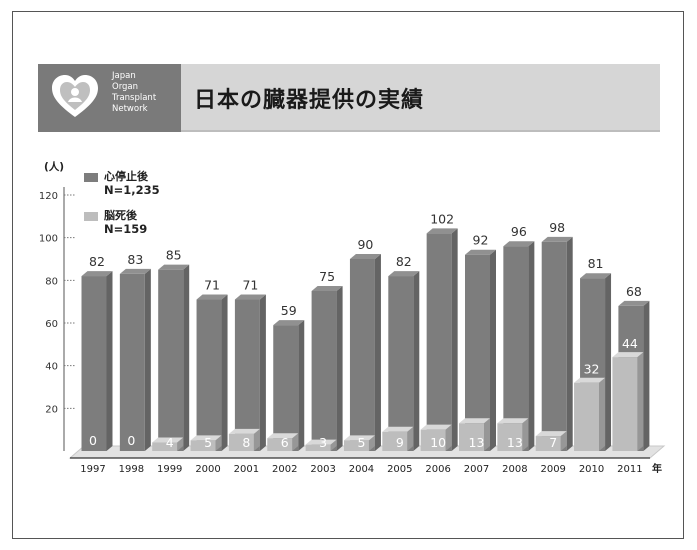 The width and height of the screenshot is (697, 550). Describe the element at coordinates (322, 469) in the screenshot. I see `x-tick-label: 2003` at that location.